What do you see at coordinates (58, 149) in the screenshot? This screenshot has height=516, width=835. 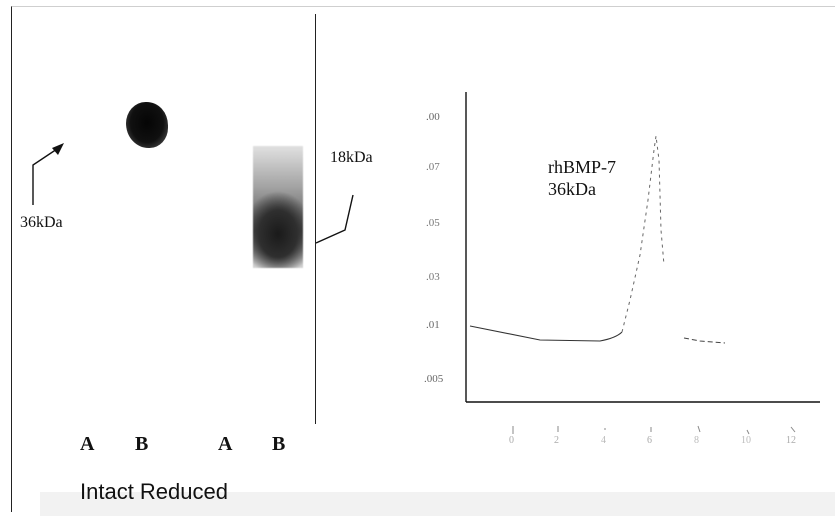 I see `marker-36kda-arrowhead` at bounding box center [58, 149].